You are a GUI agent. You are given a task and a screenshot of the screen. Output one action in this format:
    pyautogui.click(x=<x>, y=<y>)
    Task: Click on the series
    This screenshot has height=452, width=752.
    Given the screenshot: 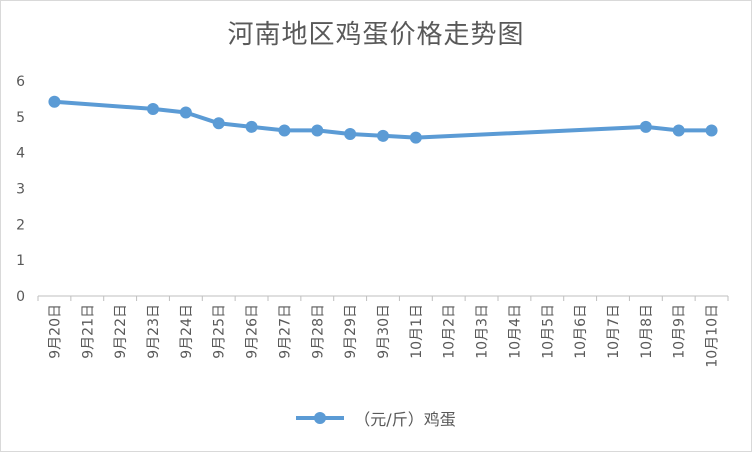 What is the action you would take?
    pyautogui.click(x=383, y=119)
    